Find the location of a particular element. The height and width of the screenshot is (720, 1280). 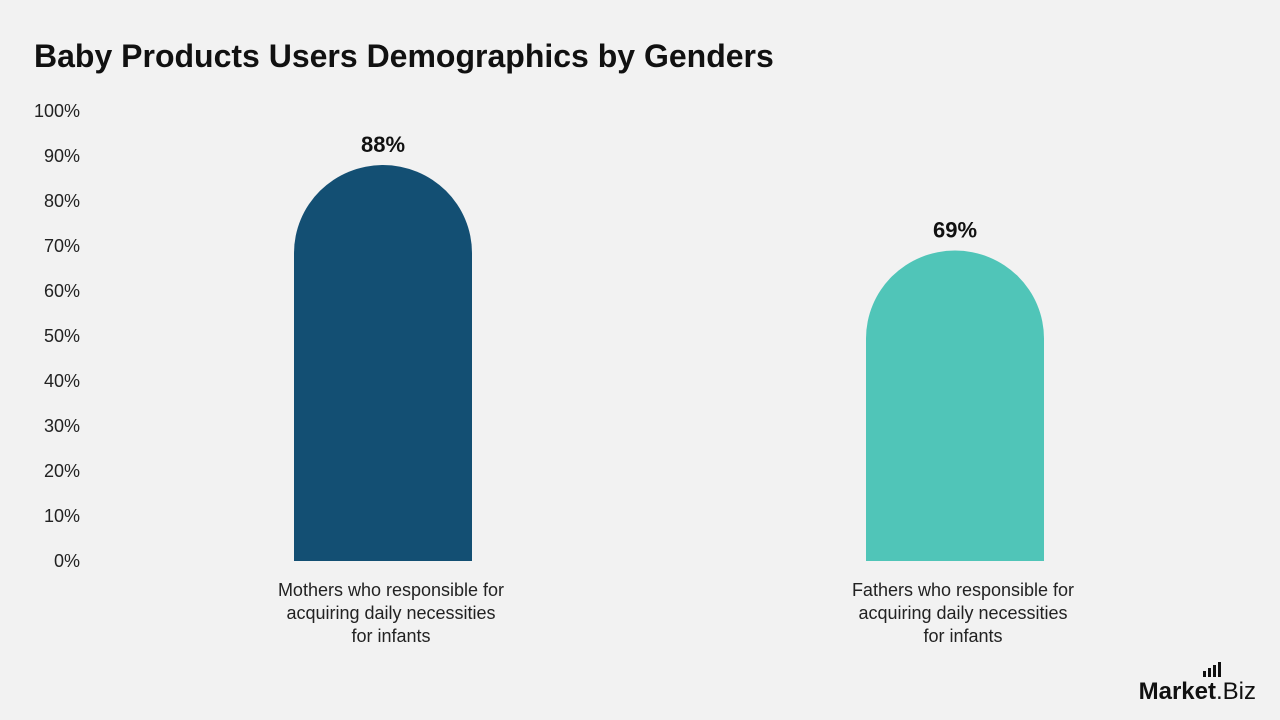

data-labels: 88% 69% is located at coordinates (669, 187).